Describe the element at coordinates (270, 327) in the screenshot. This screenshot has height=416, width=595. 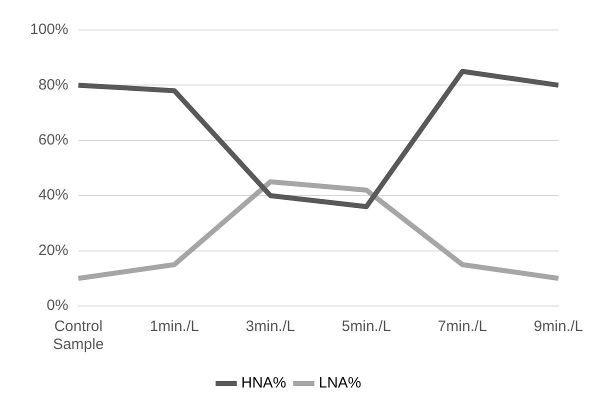
I see `x-tick-label: 3min./L` at that location.